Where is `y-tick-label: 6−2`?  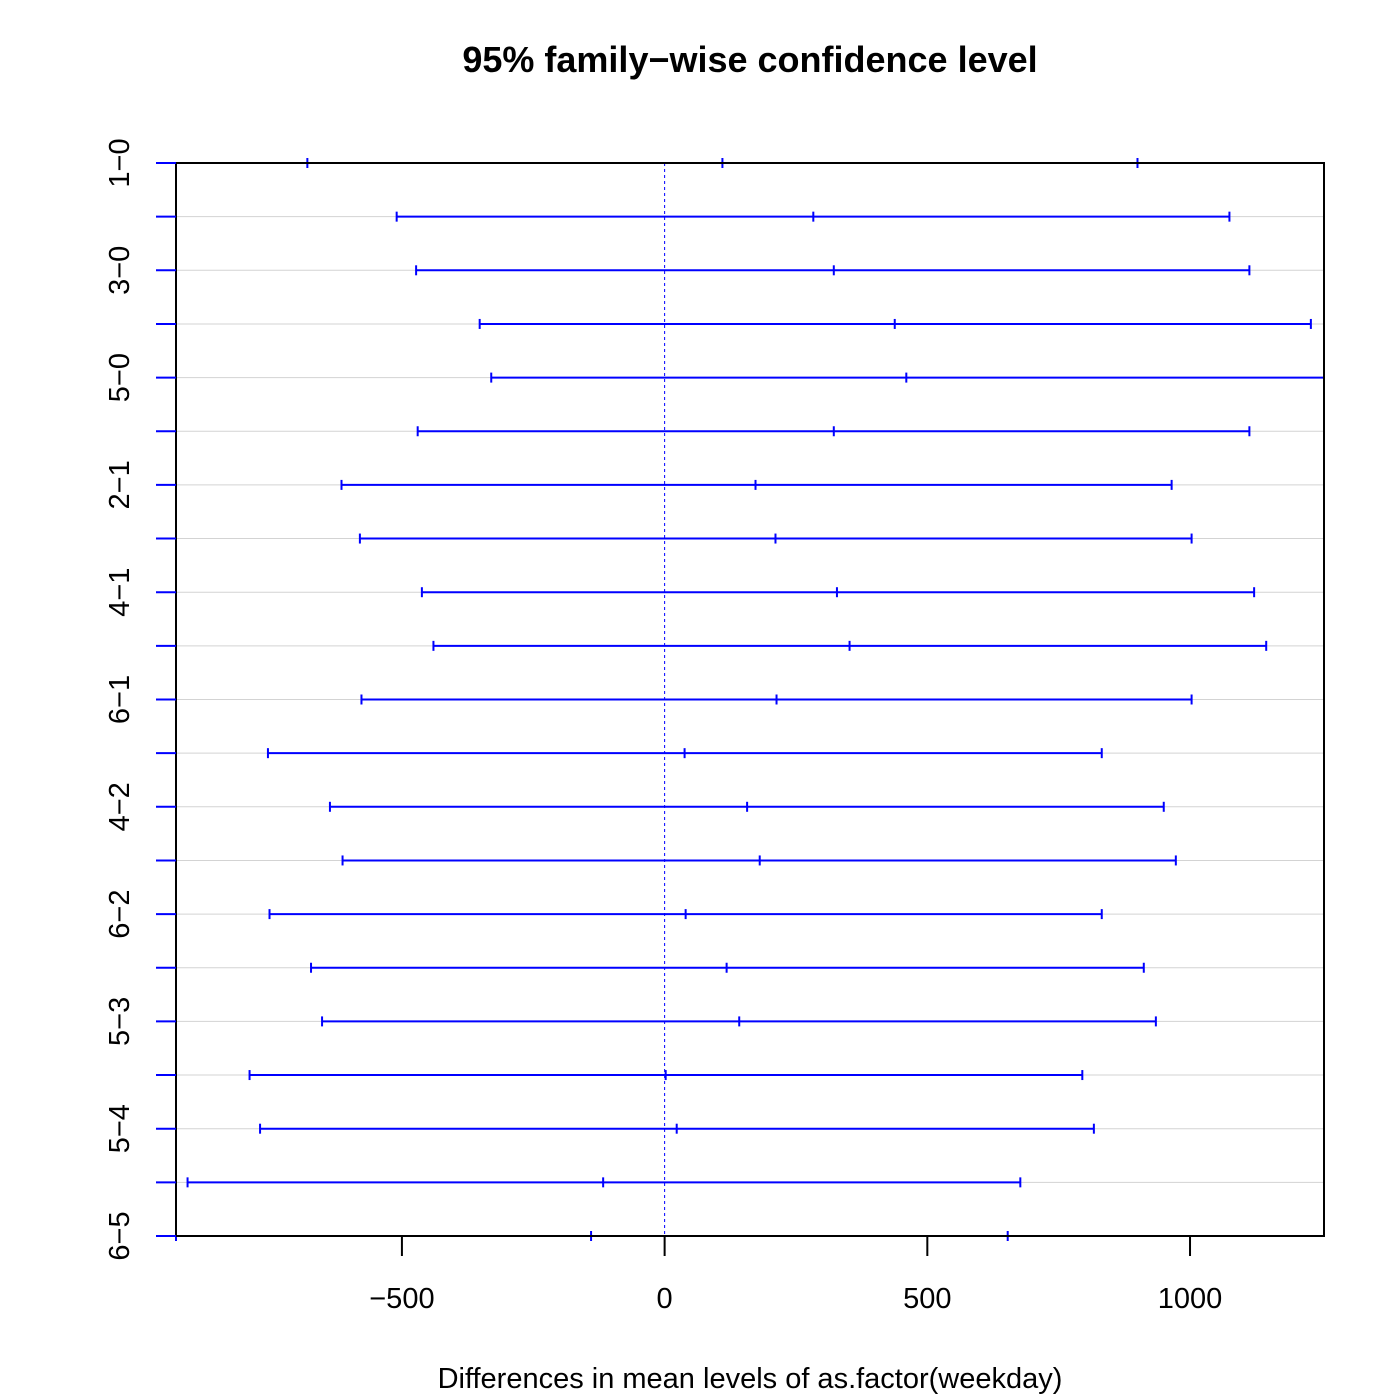 y-tick-label: 6−2 is located at coordinates (120, 913).